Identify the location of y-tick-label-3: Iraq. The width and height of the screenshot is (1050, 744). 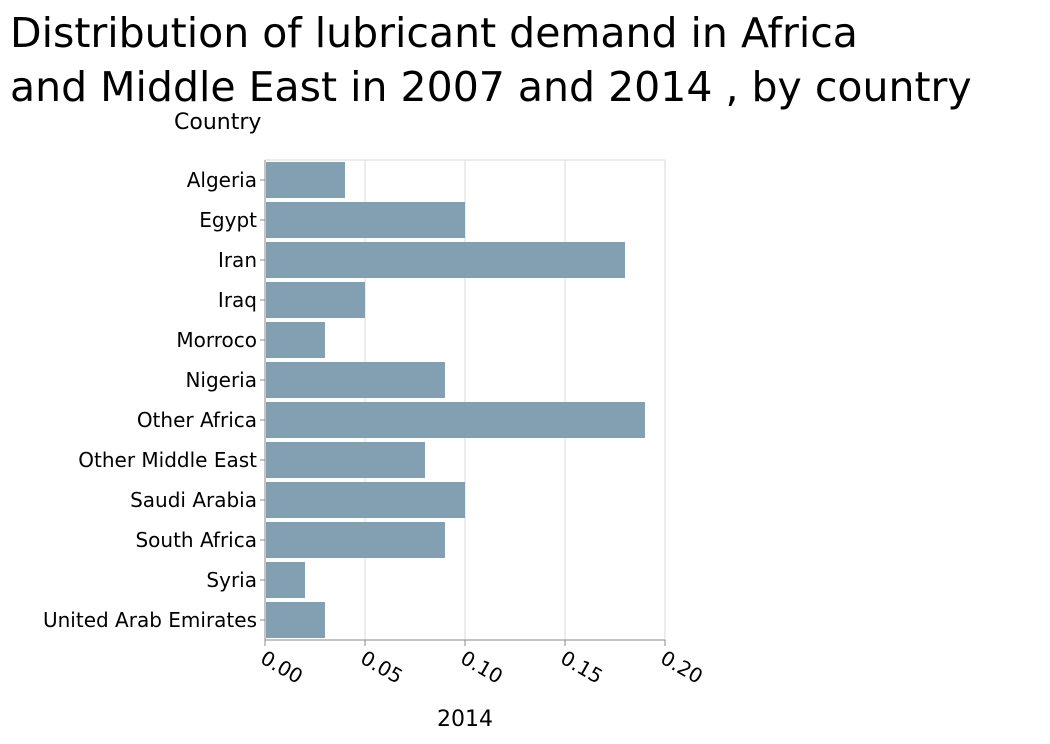
(237, 300).